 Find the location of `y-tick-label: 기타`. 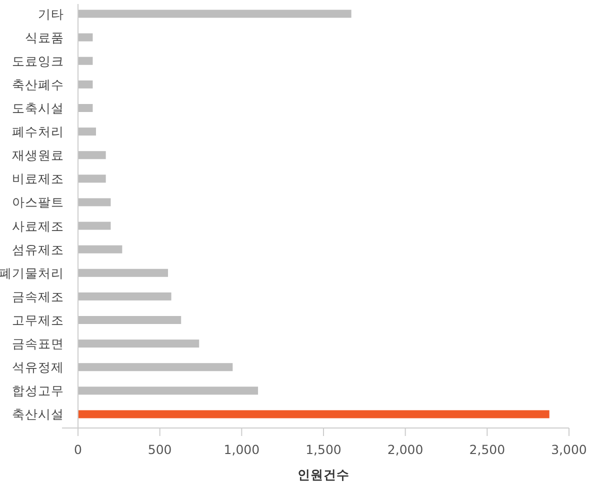

y-tick-label: 기타 is located at coordinates (51, 14).